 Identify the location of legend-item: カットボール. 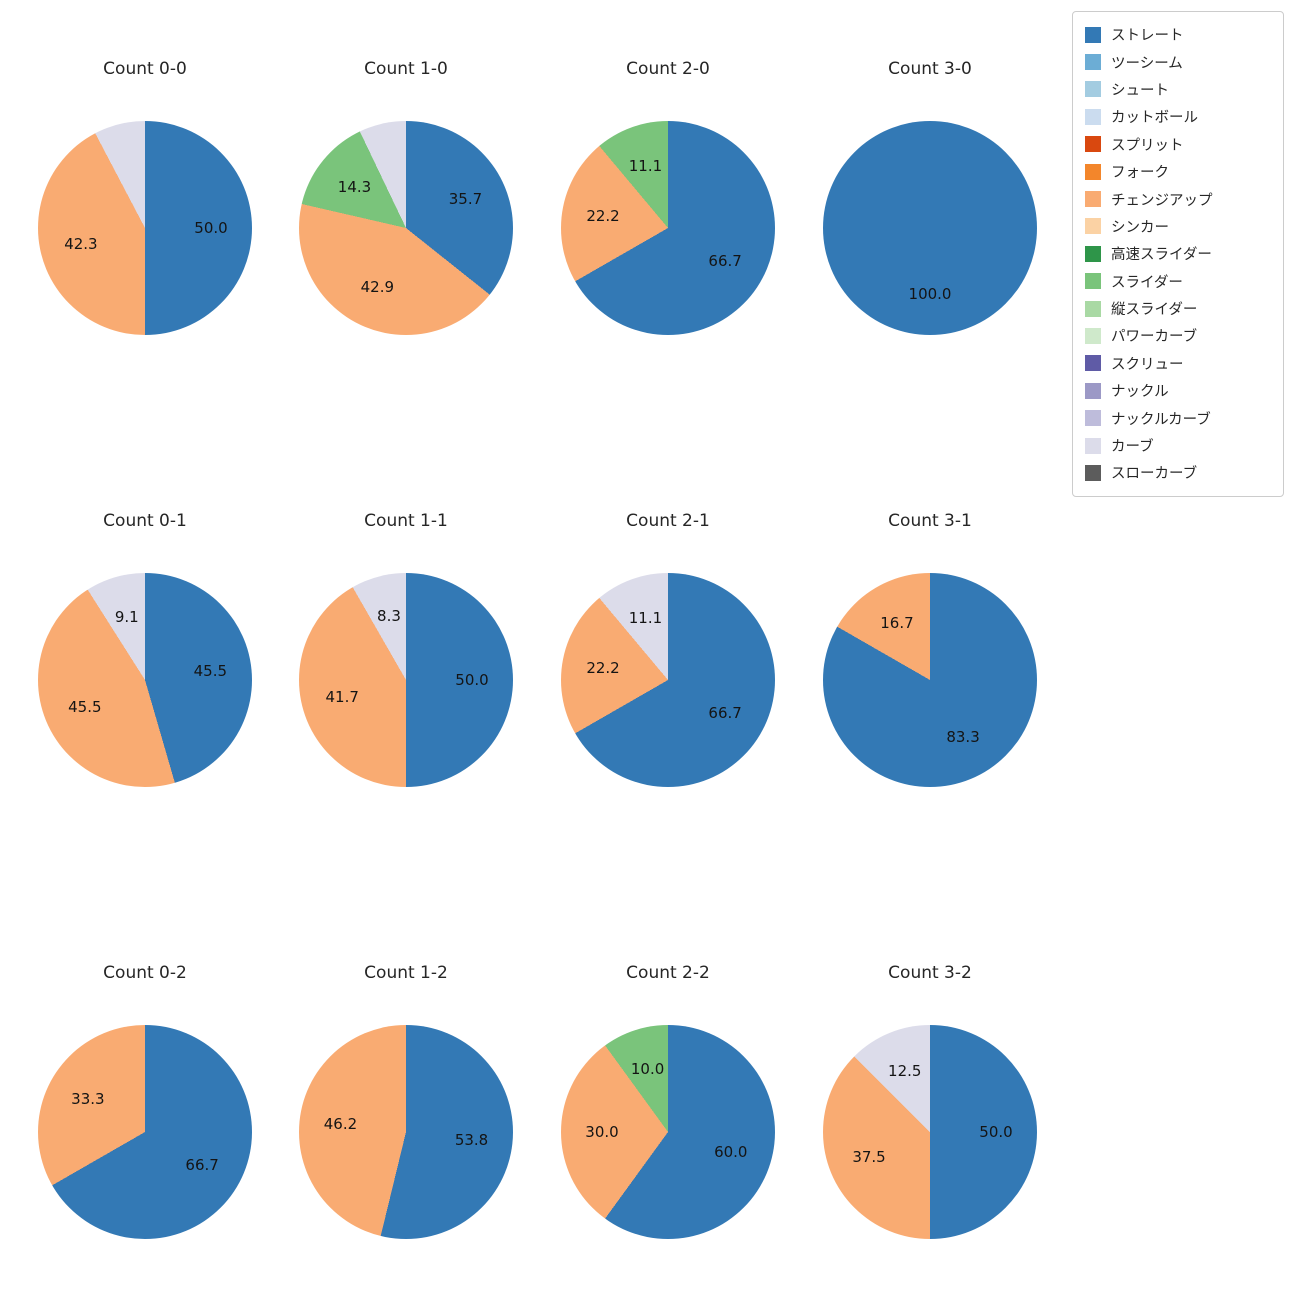
(1178, 116).